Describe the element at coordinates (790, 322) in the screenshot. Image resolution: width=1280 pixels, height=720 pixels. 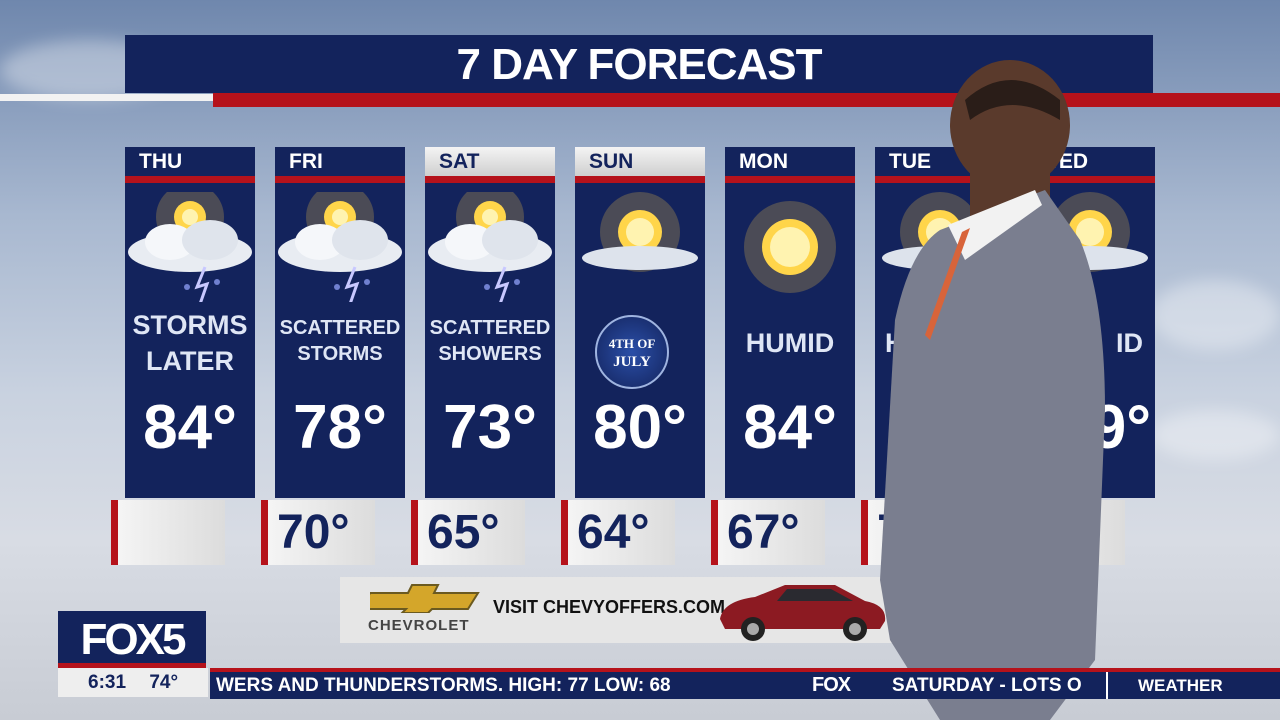
I see `day-card-mon: MON HUMID 84°` at that location.